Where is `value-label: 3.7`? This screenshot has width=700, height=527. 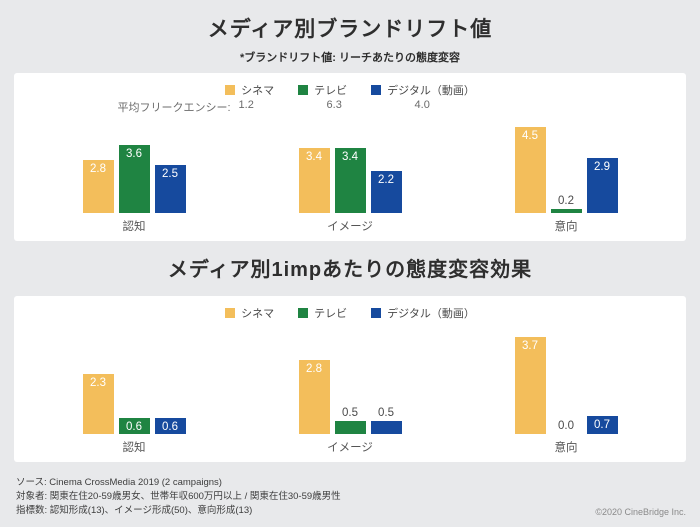 value-label: 3.7 is located at coordinates (530, 346).